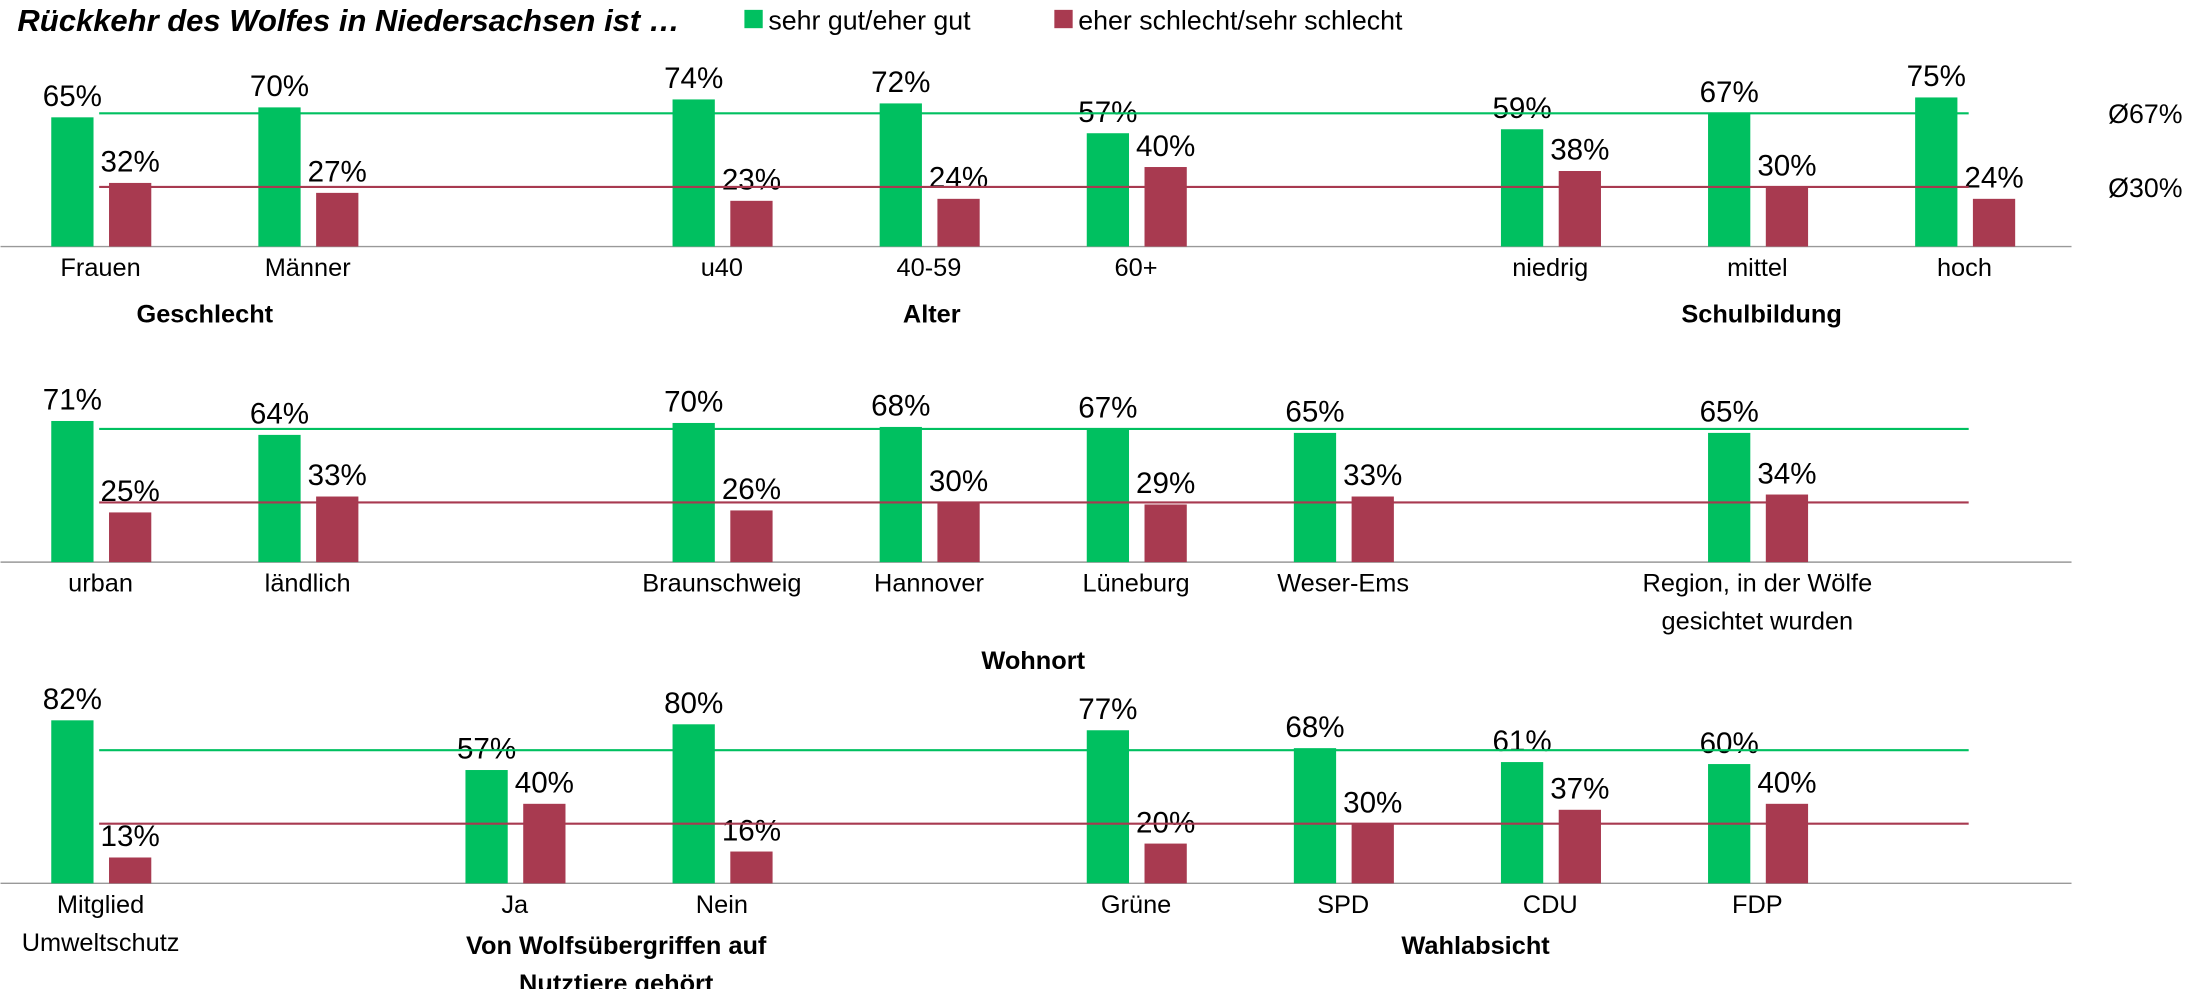 Image resolution: width=2189 pixels, height=994 pixels. What do you see at coordinates (72, 400) in the screenshot?
I see `value-label: 71%` at bounding box center [72, 400].